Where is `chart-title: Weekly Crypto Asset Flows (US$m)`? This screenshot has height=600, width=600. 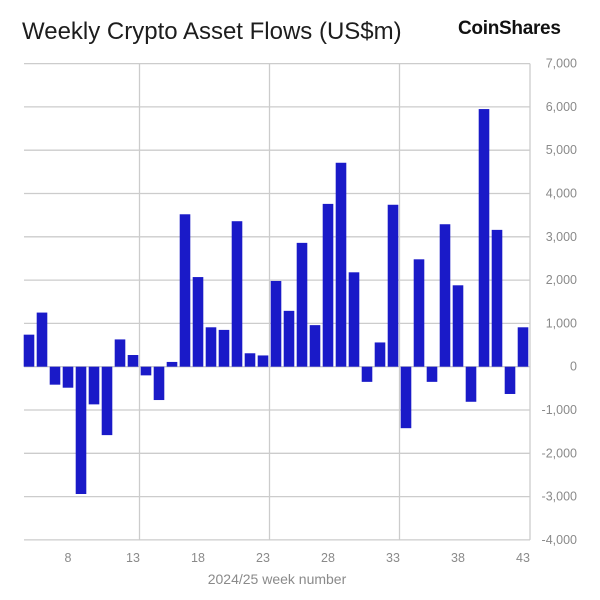 chart-title: Weekly Crypto Asset Flows (US$m) is located at coordinates (212, 31).